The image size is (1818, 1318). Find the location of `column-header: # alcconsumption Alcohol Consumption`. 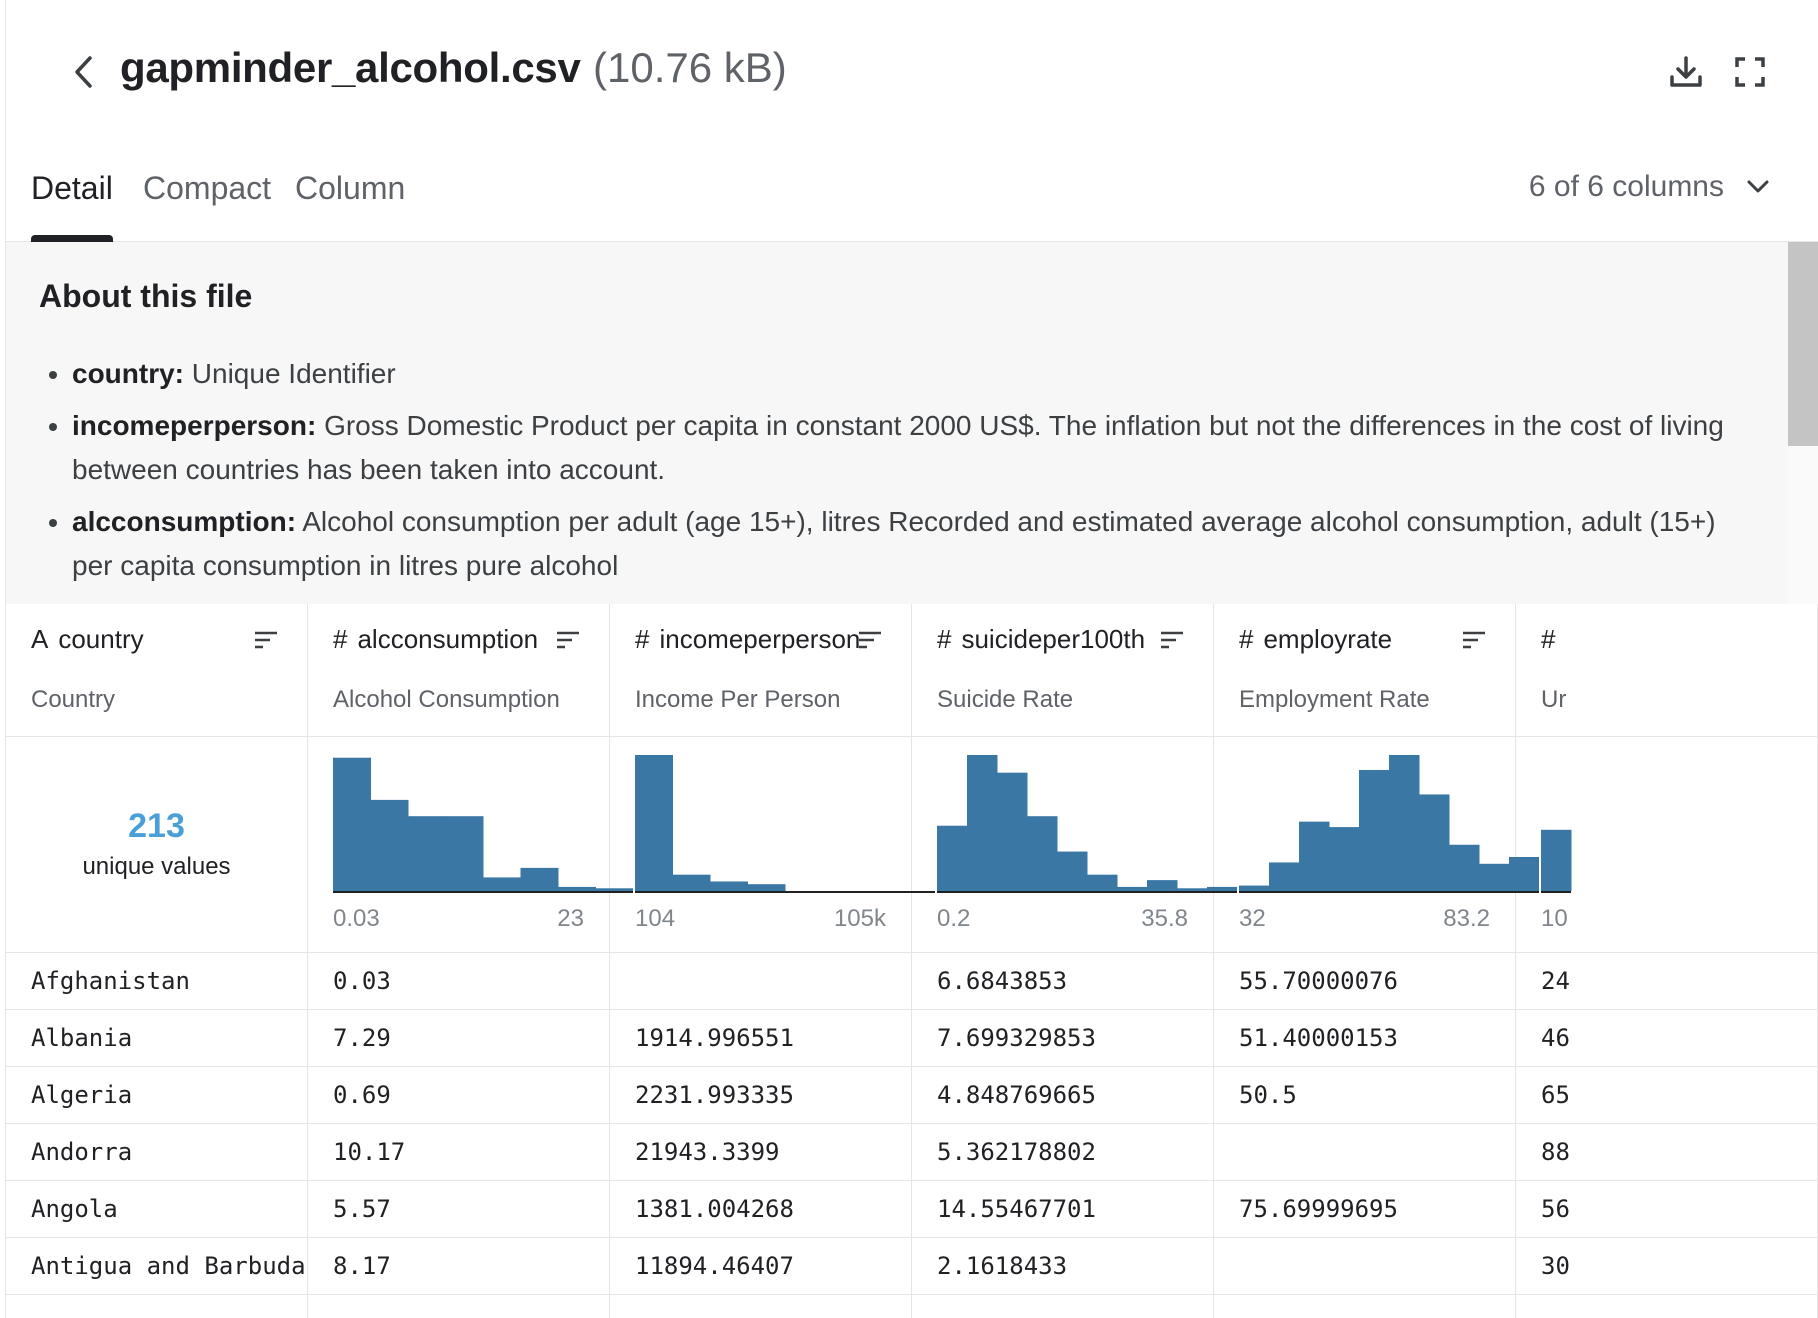

column-header: # alcconsumption Alcohol Consumption is located at coordinates (458, 670).